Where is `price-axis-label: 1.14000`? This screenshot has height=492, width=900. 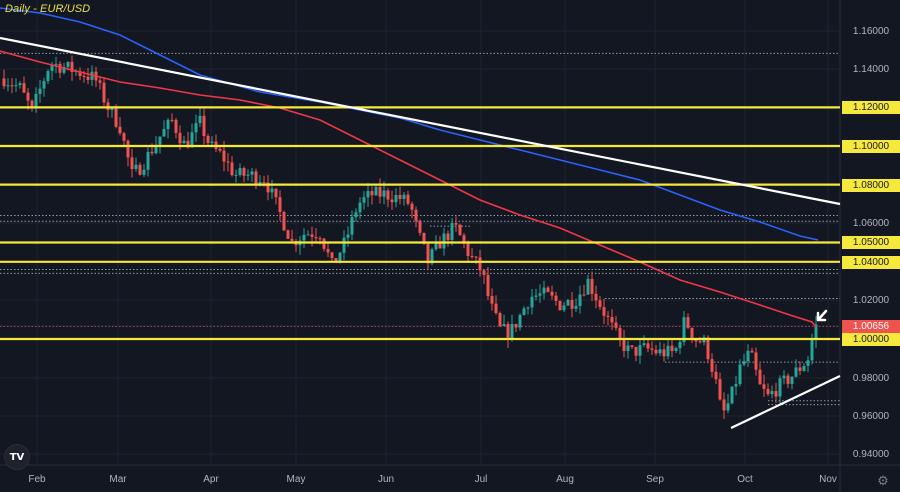 price-axis-label: 1.14000 is located at coordinates (871, 69).